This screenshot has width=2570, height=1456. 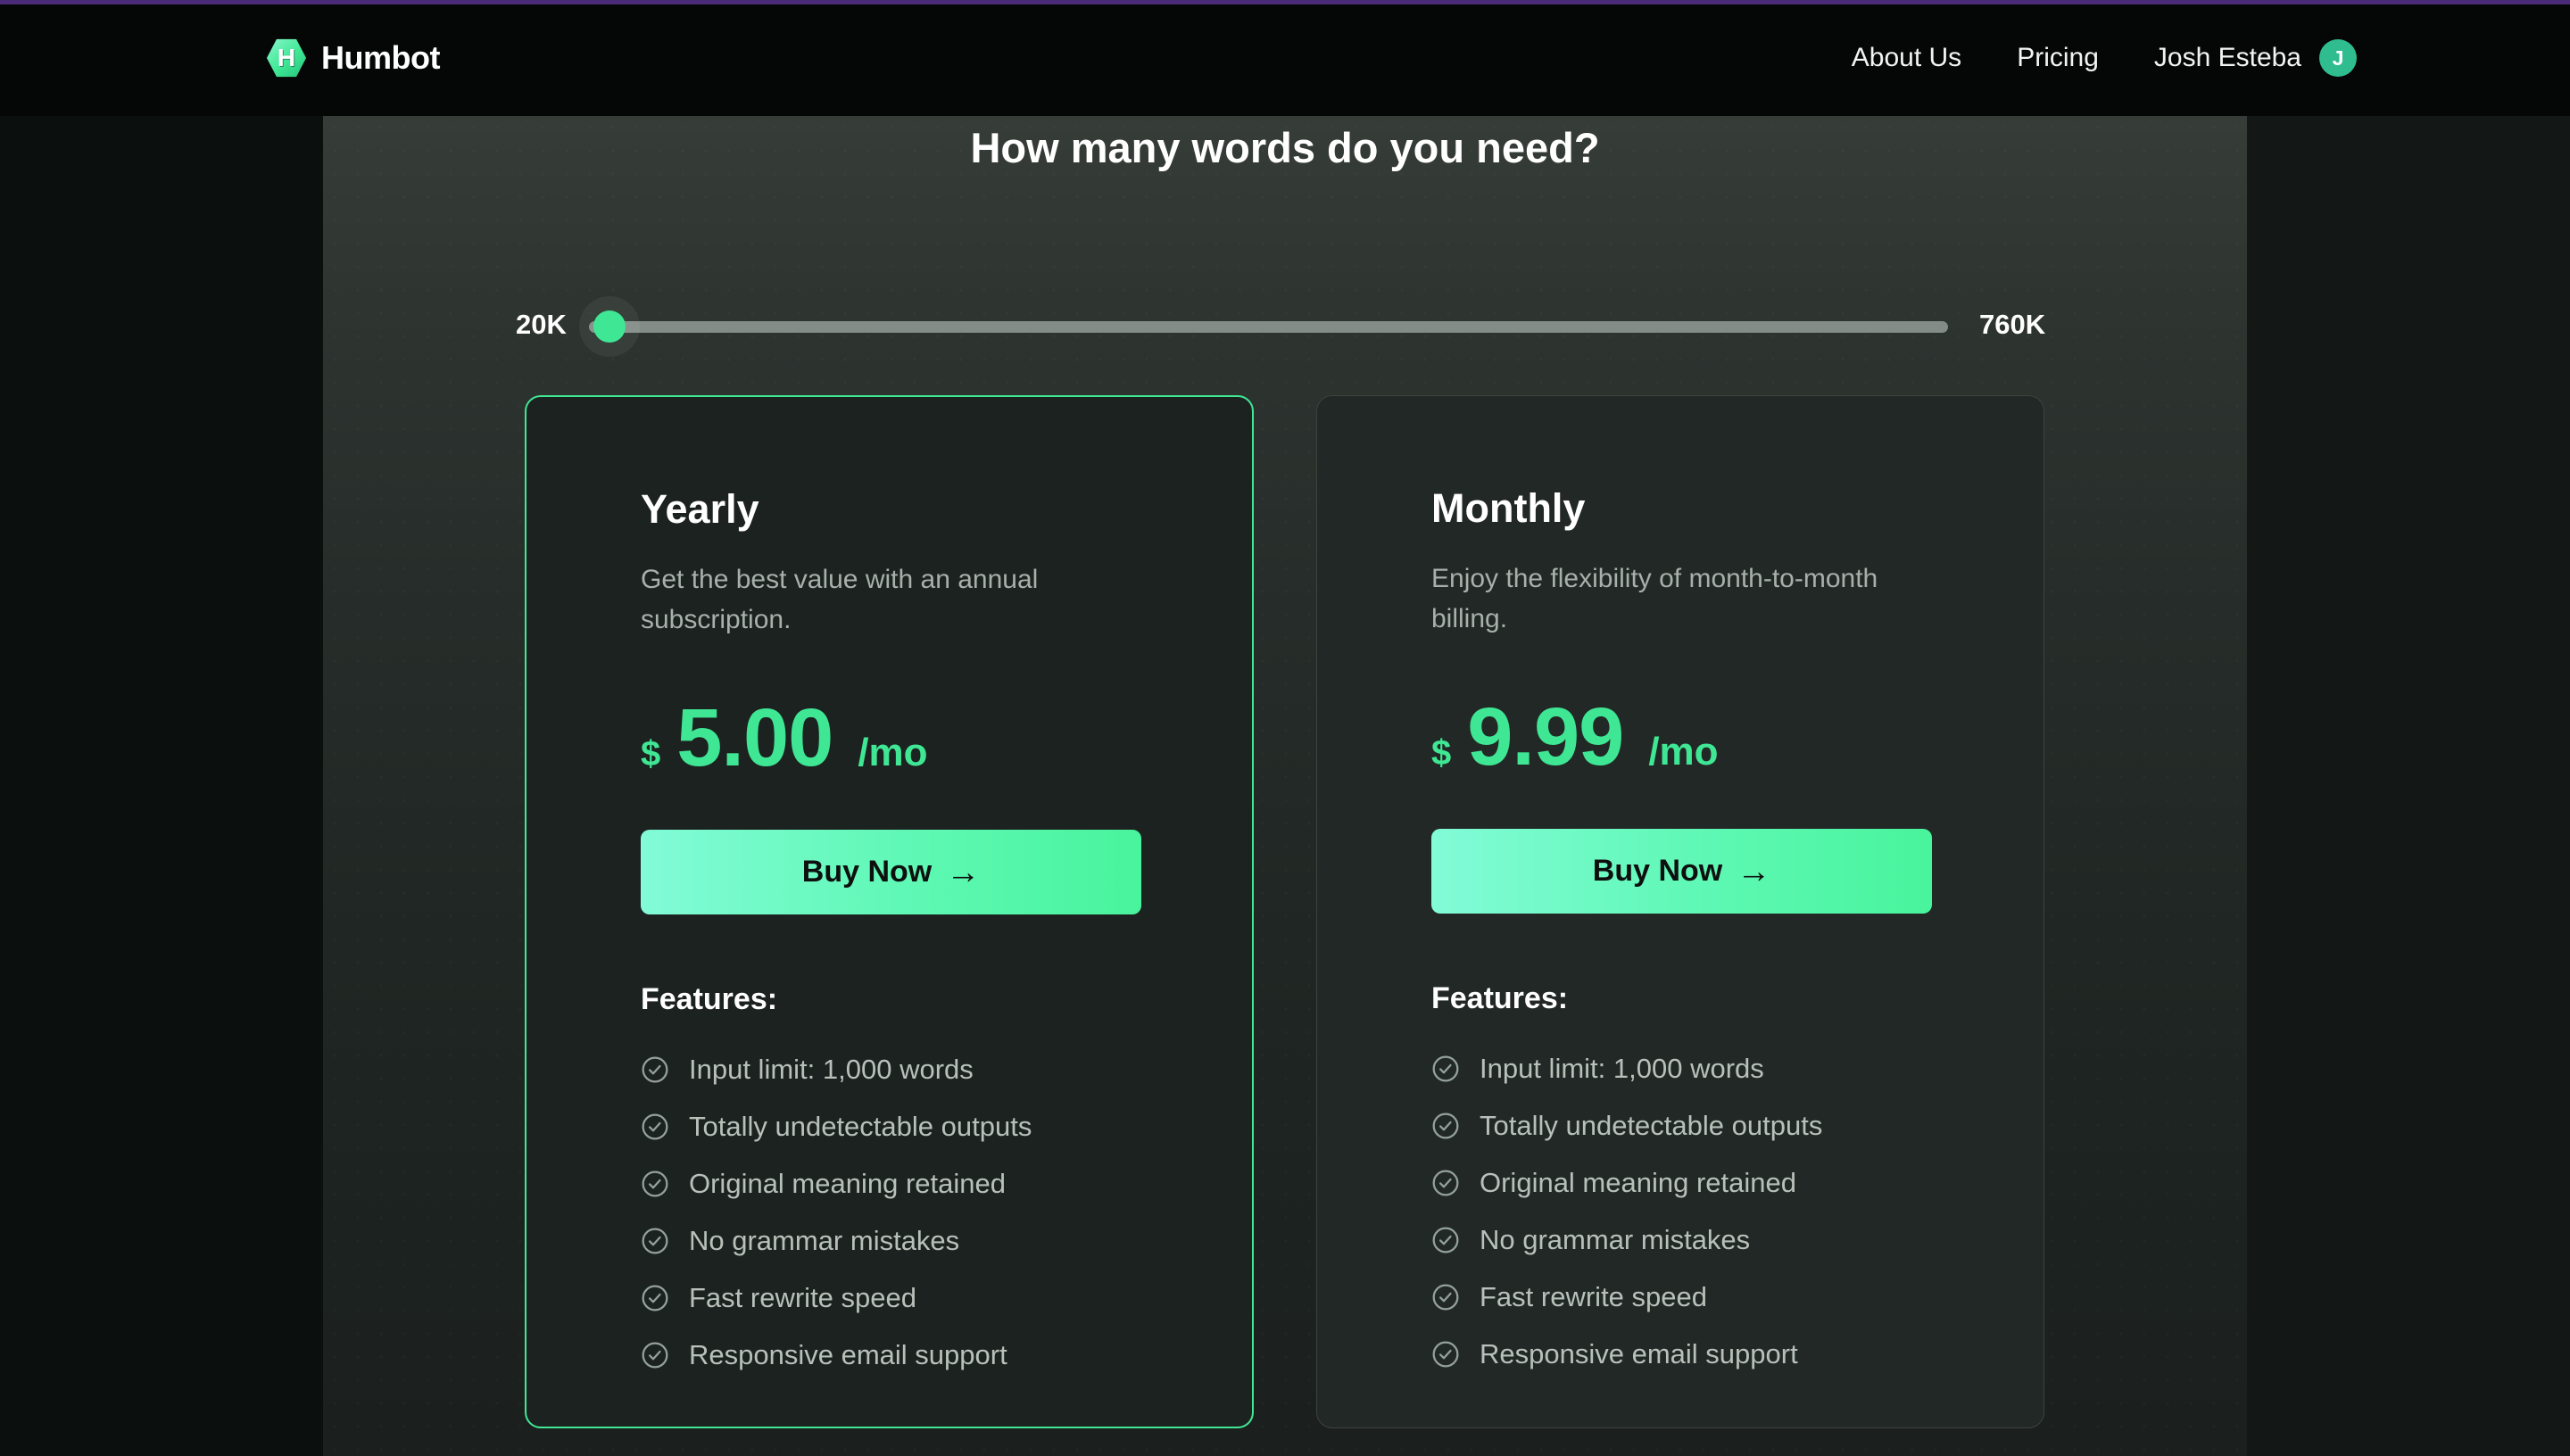 I want to click on logo-monogram: H, so click(x=286, y=57).